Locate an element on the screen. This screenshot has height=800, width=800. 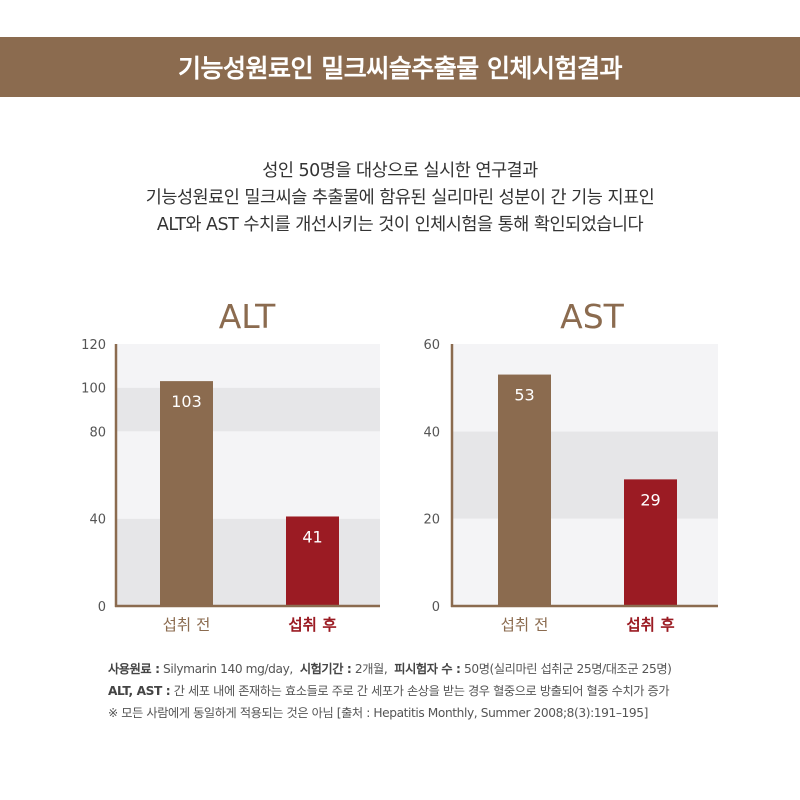
data-label: 41 is located at coordinates (312, 536).